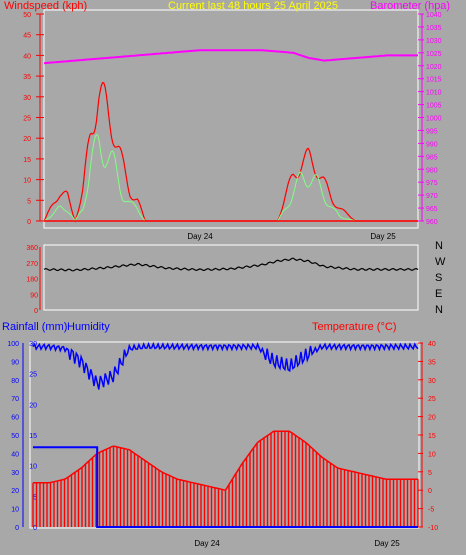 This screenshot has width=466, height=555. Describe the element at coordinates (431, 510) in the screenshot. I see `temperature-tick-label: -5` at that location.